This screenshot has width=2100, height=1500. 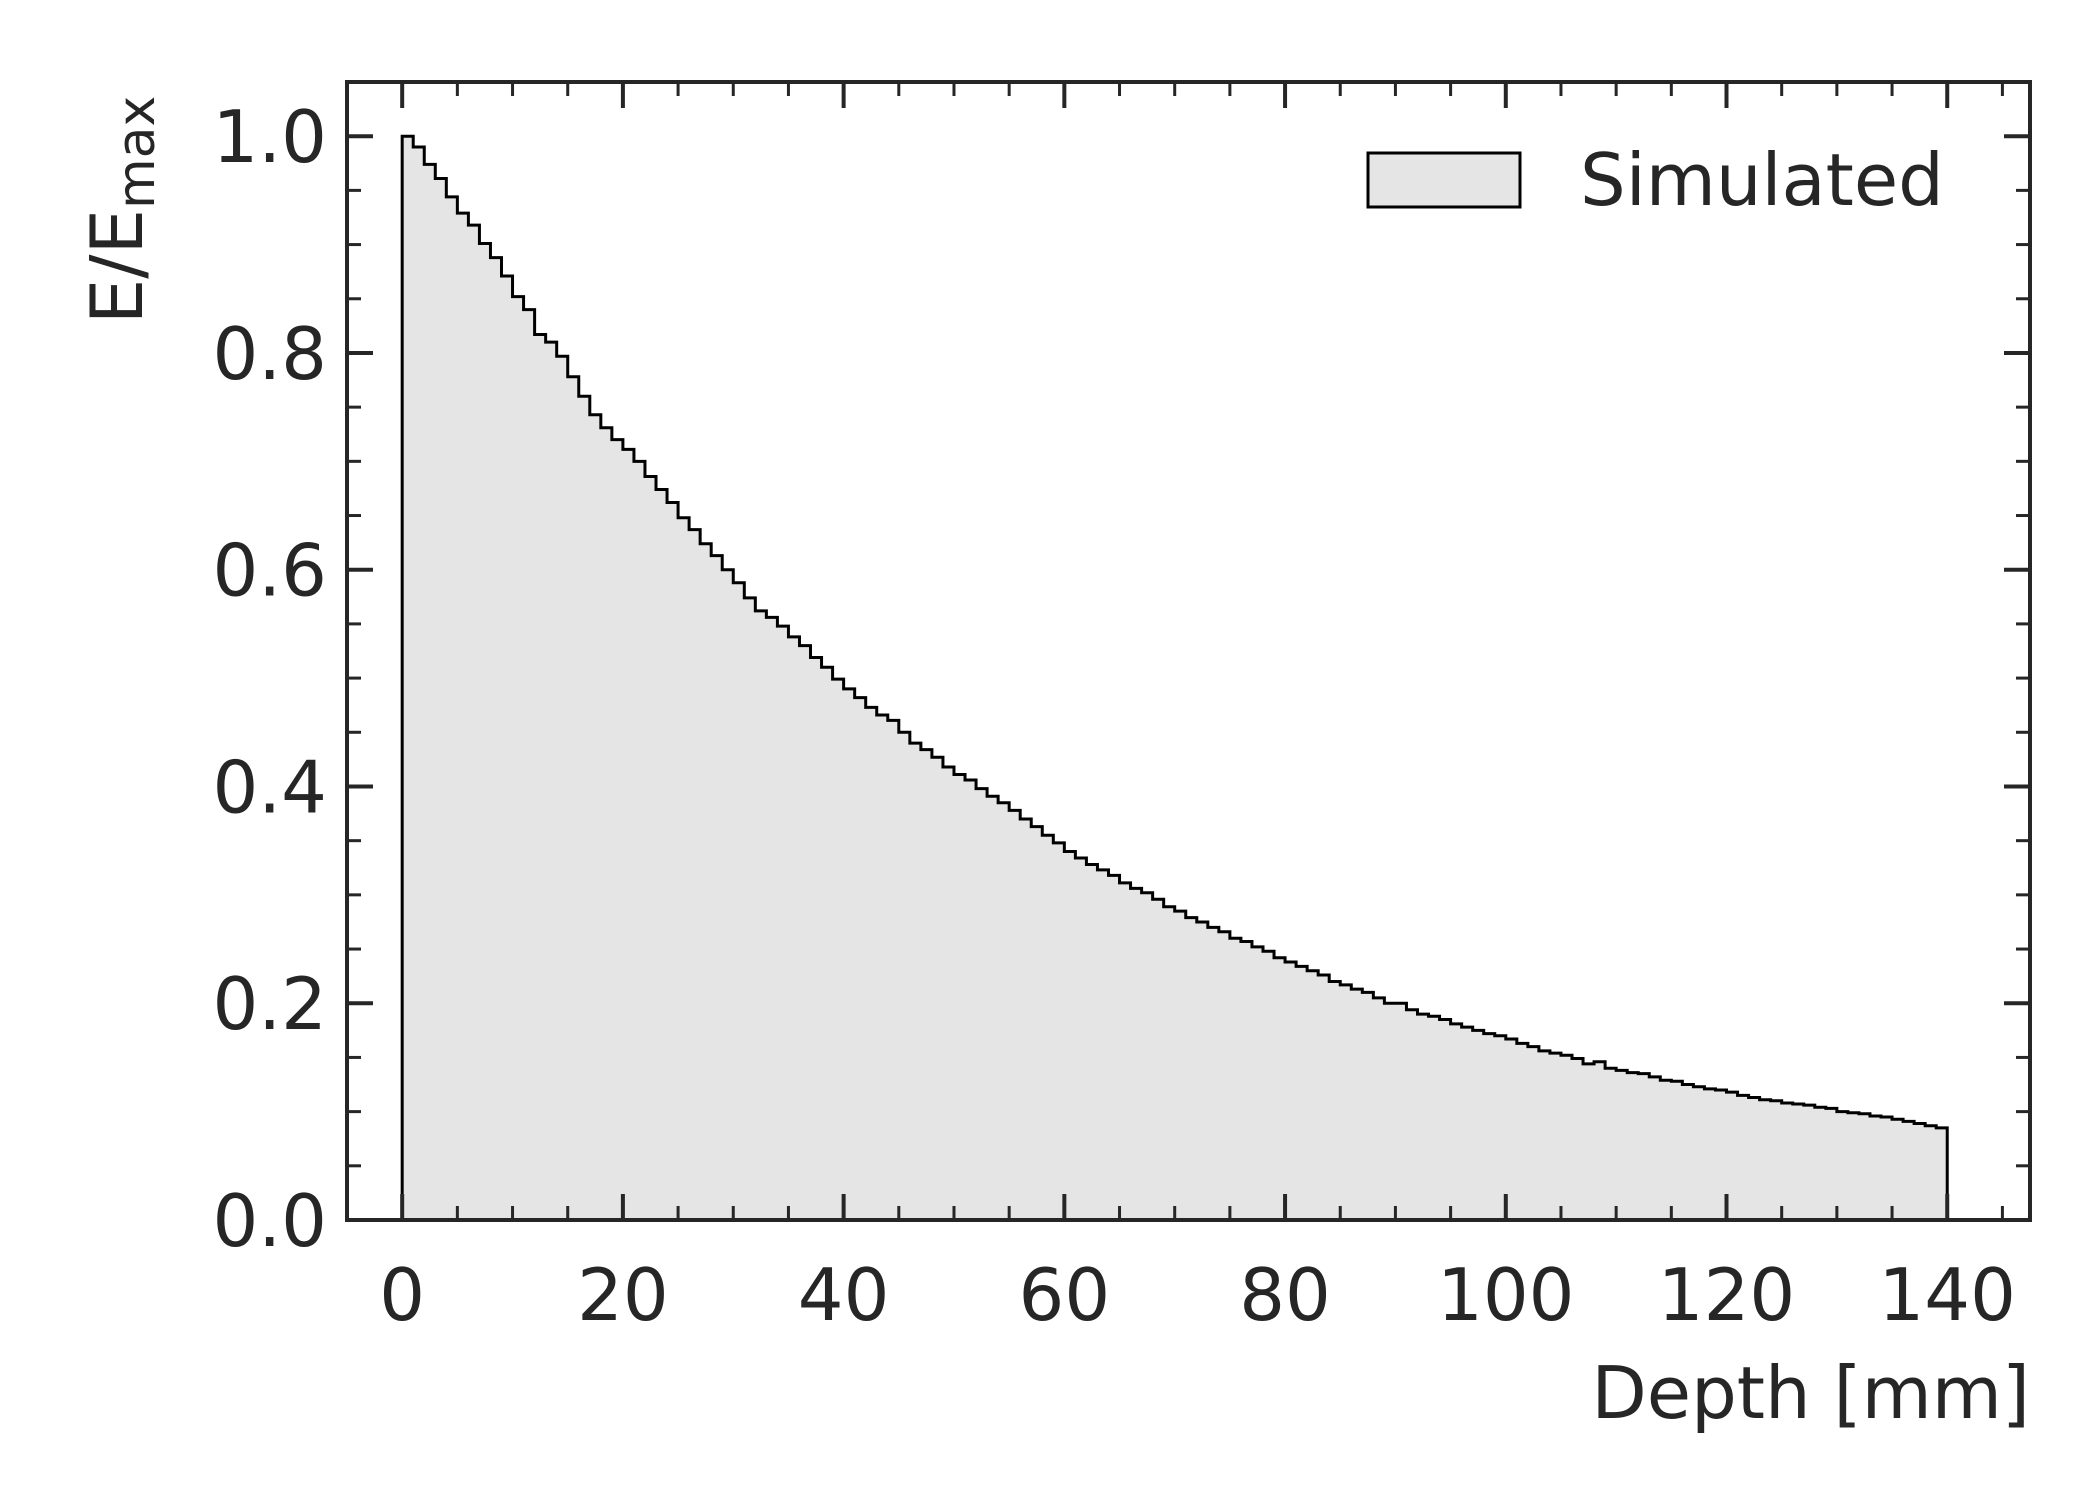 What do you see at coordinates (1505, 1295) in the screenshot?
I see `x-tick-label: 100` at bounding box center [1505, 1295].